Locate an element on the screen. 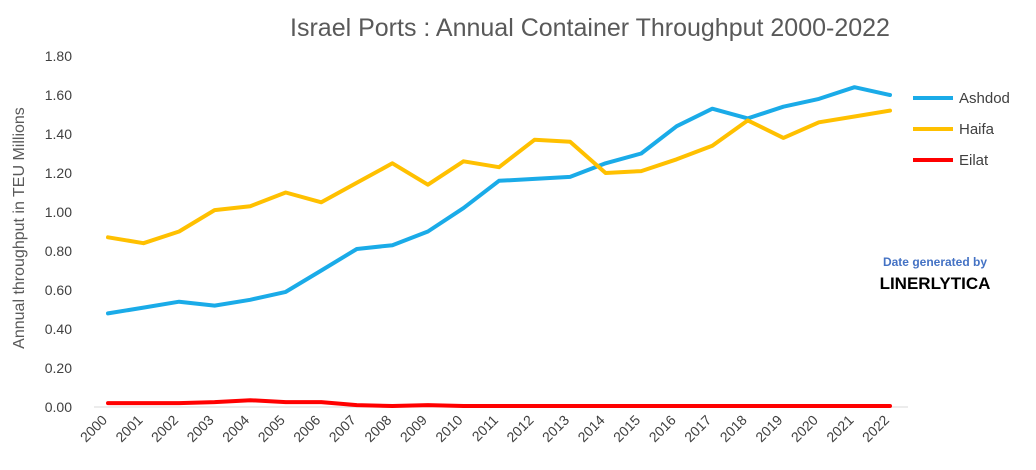 Image resolution: width=1036 pixels, height=470 pixels. x-tick-label: 2012 is located at coordinates (519, 428).